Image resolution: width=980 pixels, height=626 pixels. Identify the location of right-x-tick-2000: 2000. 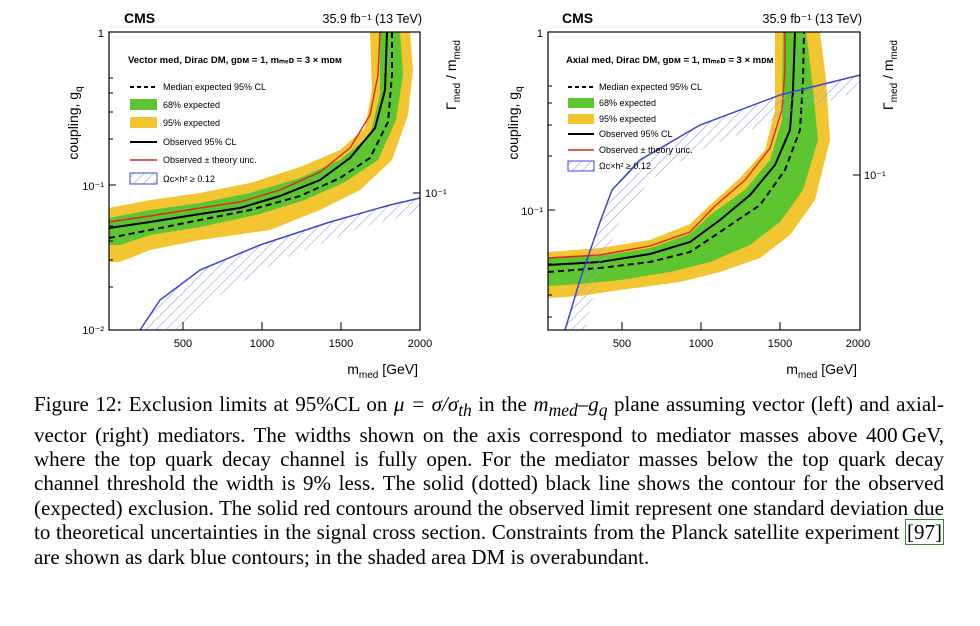
(858, 344).